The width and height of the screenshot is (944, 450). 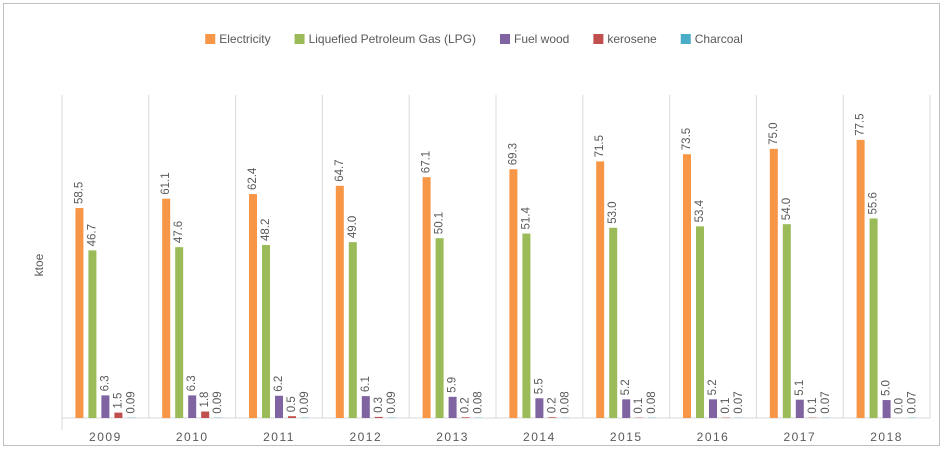 I want to click on value-label: 71.5, so click(x=600, y=146).